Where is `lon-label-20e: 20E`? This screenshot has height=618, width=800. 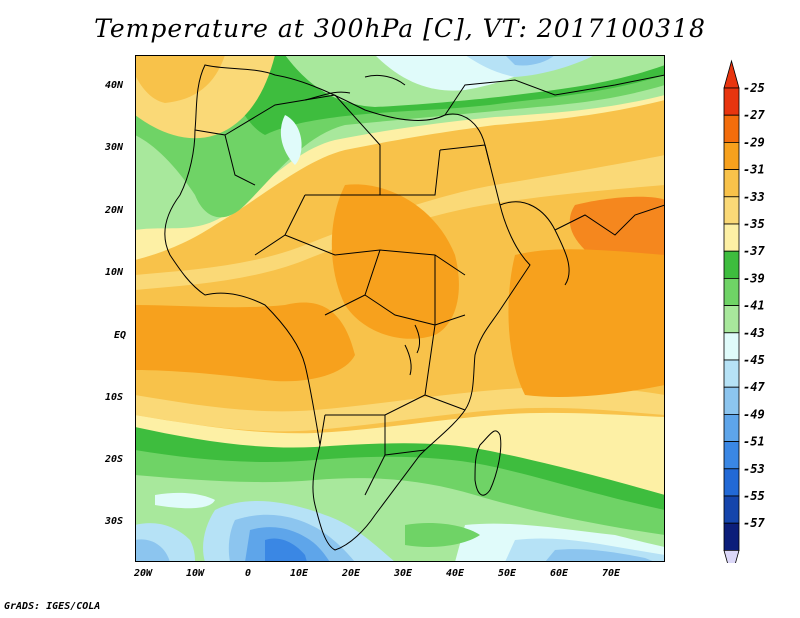 lon-label-20e: 20E is located at coordinates (351, 573).